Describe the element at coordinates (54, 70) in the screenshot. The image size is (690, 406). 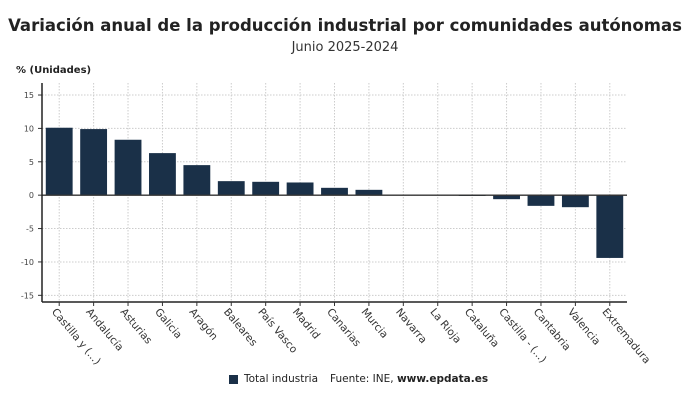
I see `y-axis-label: % (Unidades)` at that location.